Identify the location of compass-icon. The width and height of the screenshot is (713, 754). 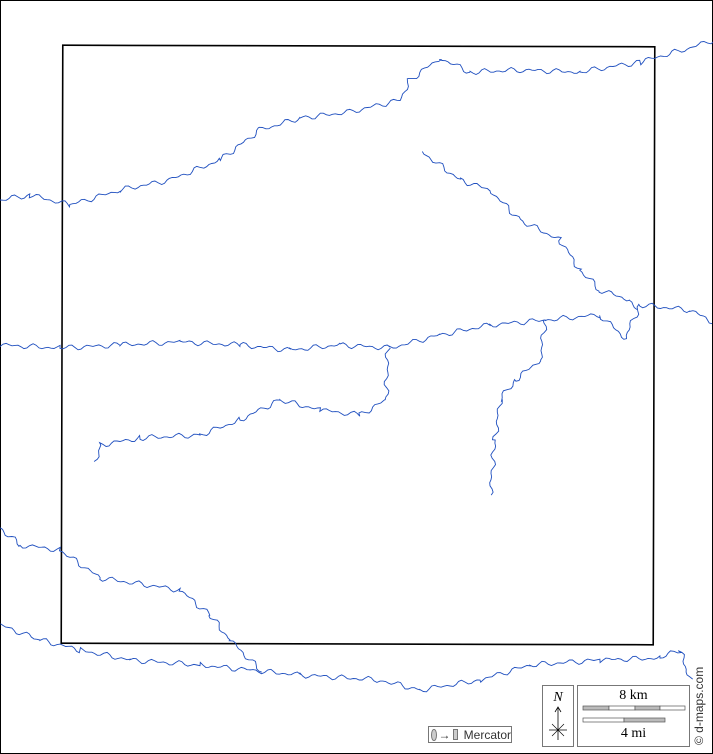
(558, 723).